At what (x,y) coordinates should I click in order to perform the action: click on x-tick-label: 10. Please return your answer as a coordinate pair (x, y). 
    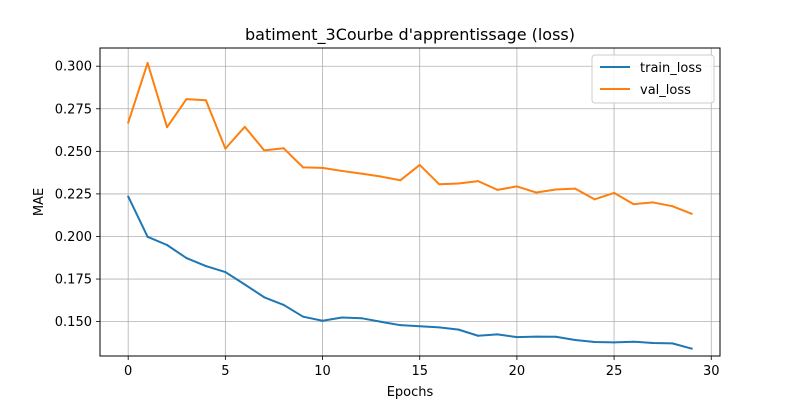
    Looking at the image, I should click on (322, 371).